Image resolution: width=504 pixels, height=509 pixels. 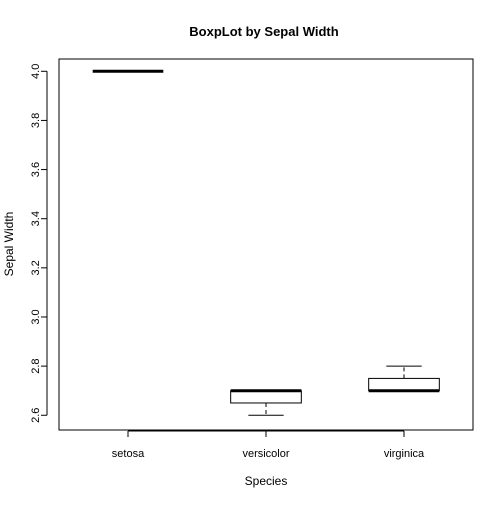 I want to click on y-axis: 2.6 2.8 3.0 3.2 3.4 3.6 3.8 4.0, so click(x=39, y=243).